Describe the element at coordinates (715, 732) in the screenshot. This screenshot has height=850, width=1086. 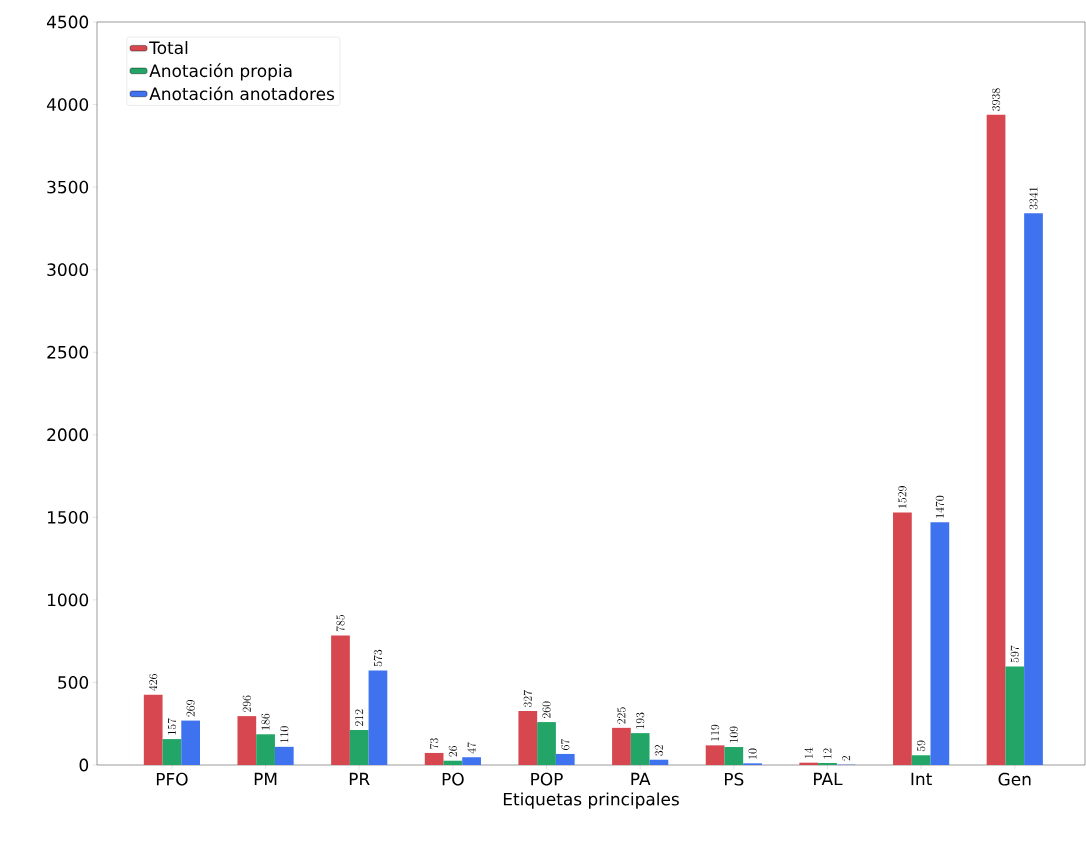
I see `data-label: 119` at that location.